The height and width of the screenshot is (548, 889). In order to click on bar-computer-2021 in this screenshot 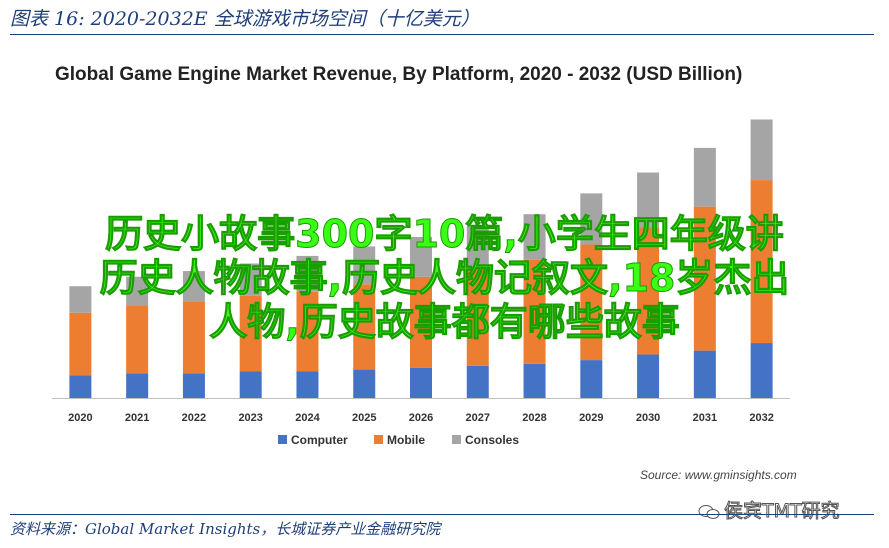, I will do `click(137, 385)`.